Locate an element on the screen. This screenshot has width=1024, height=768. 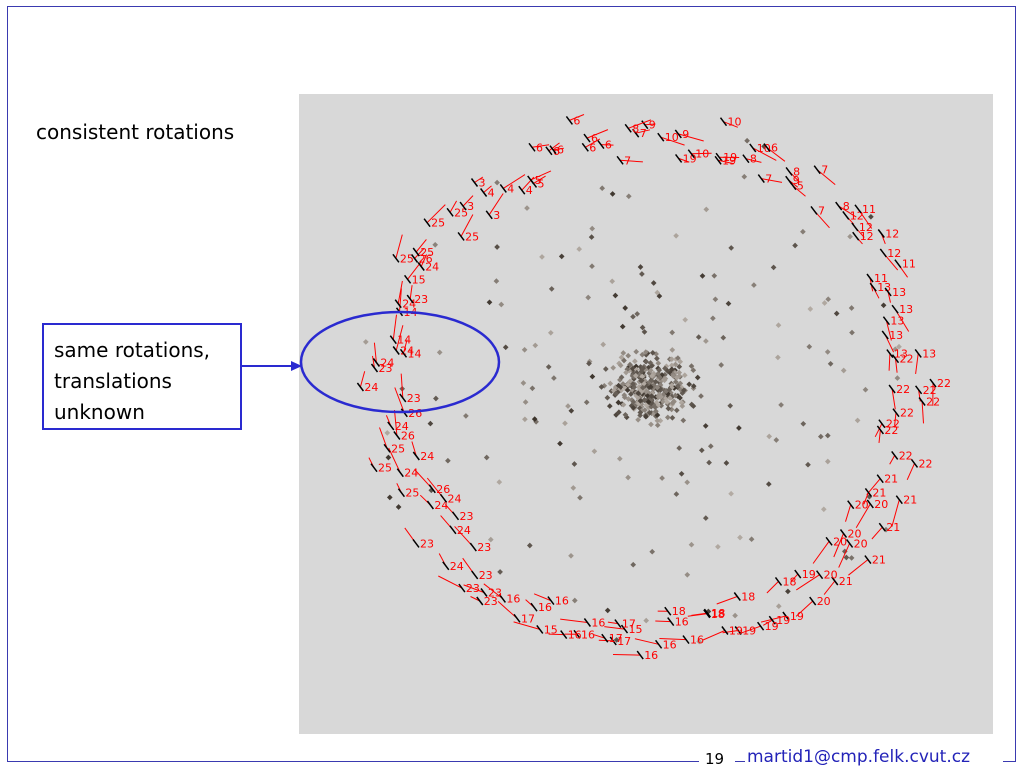
camera-marker: 26 is located at coordinates (421, 257).